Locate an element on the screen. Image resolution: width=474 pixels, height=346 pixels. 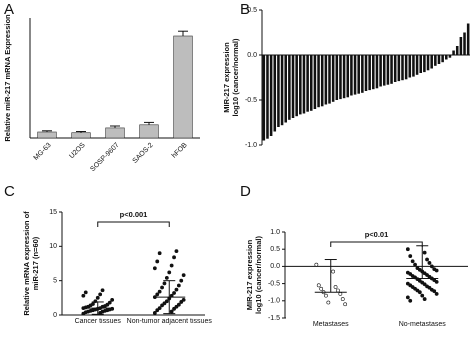
y-axis-label: Relative mRNA expression of is located at coordinates (26, 263).